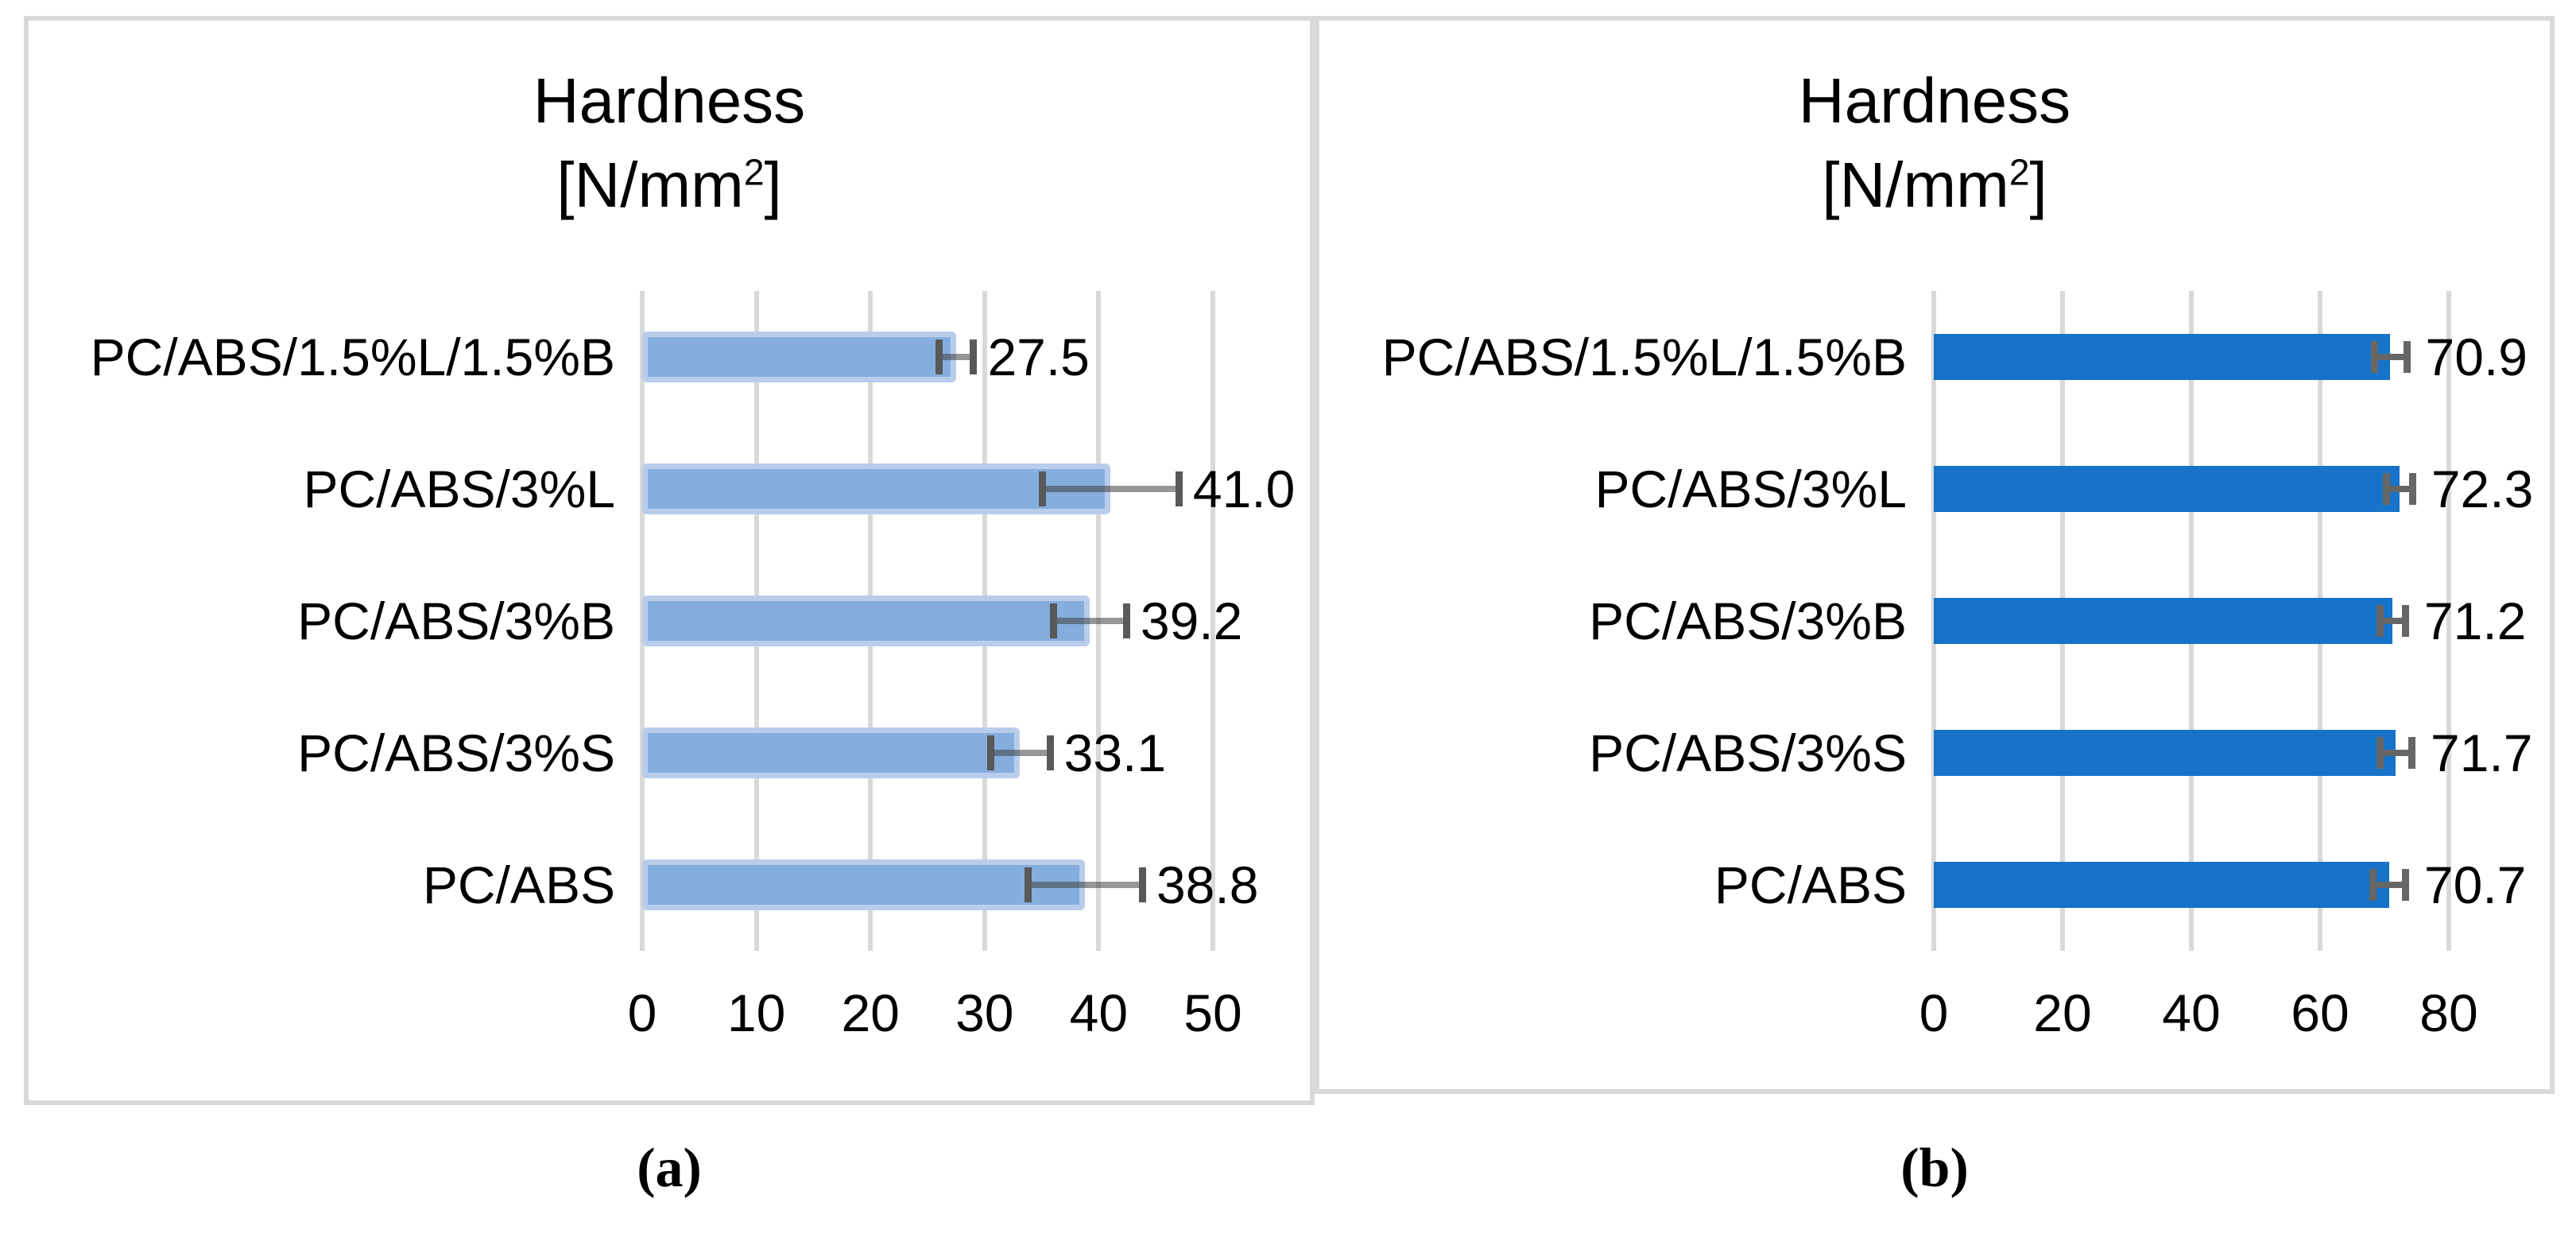  Describe the element at coordinates (756, 1012) in the screenshot. I see `x-axis-tick-label: 10` at that location.